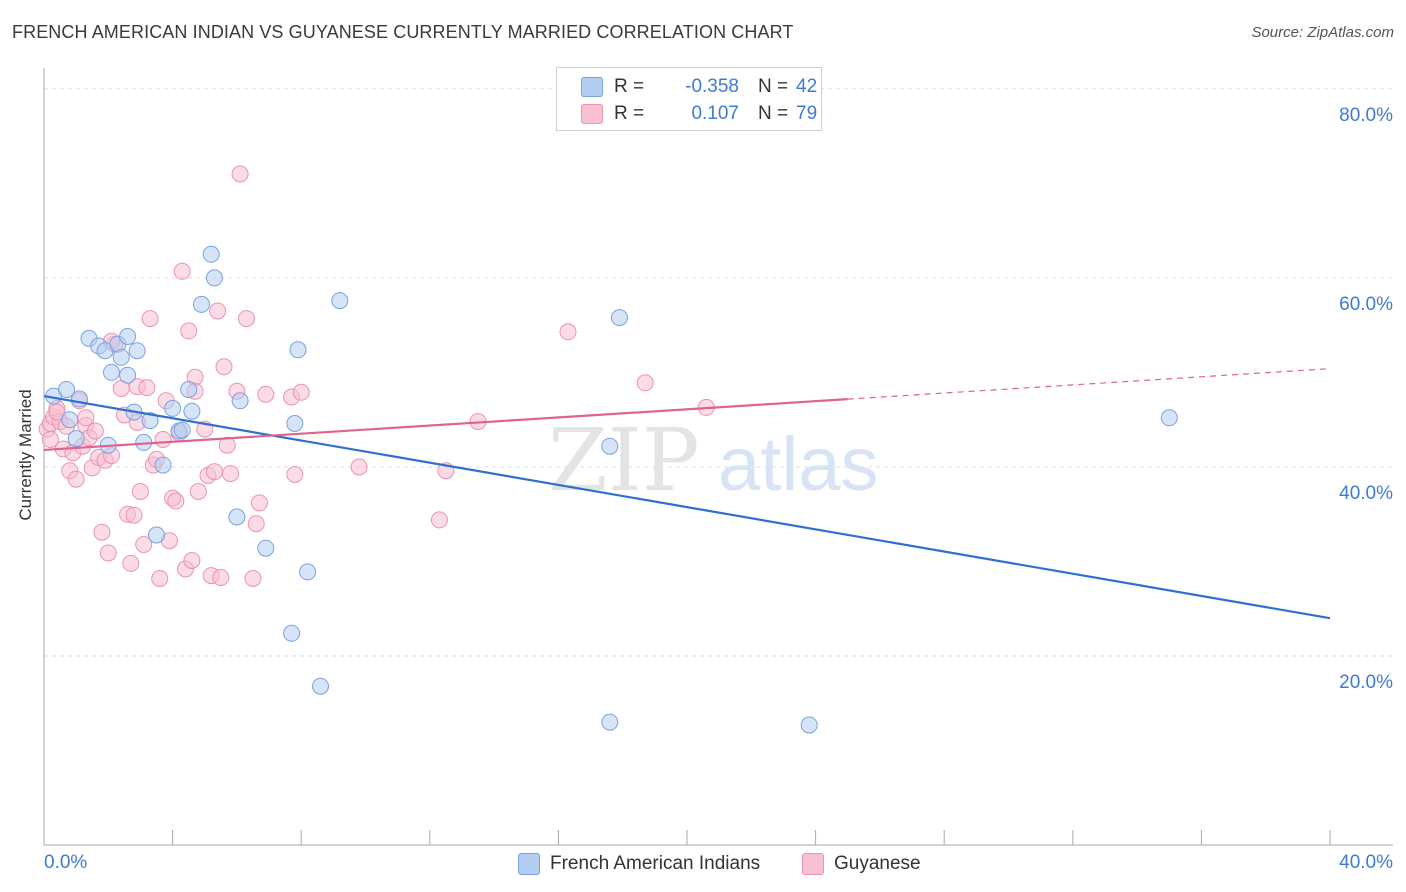 This screenshot has height=892, width=1406. What do you see at coordinates (1366, 115) in the screenshot?
I see `y-tick-label: 80.0%` at bounding box center [1366, 115].